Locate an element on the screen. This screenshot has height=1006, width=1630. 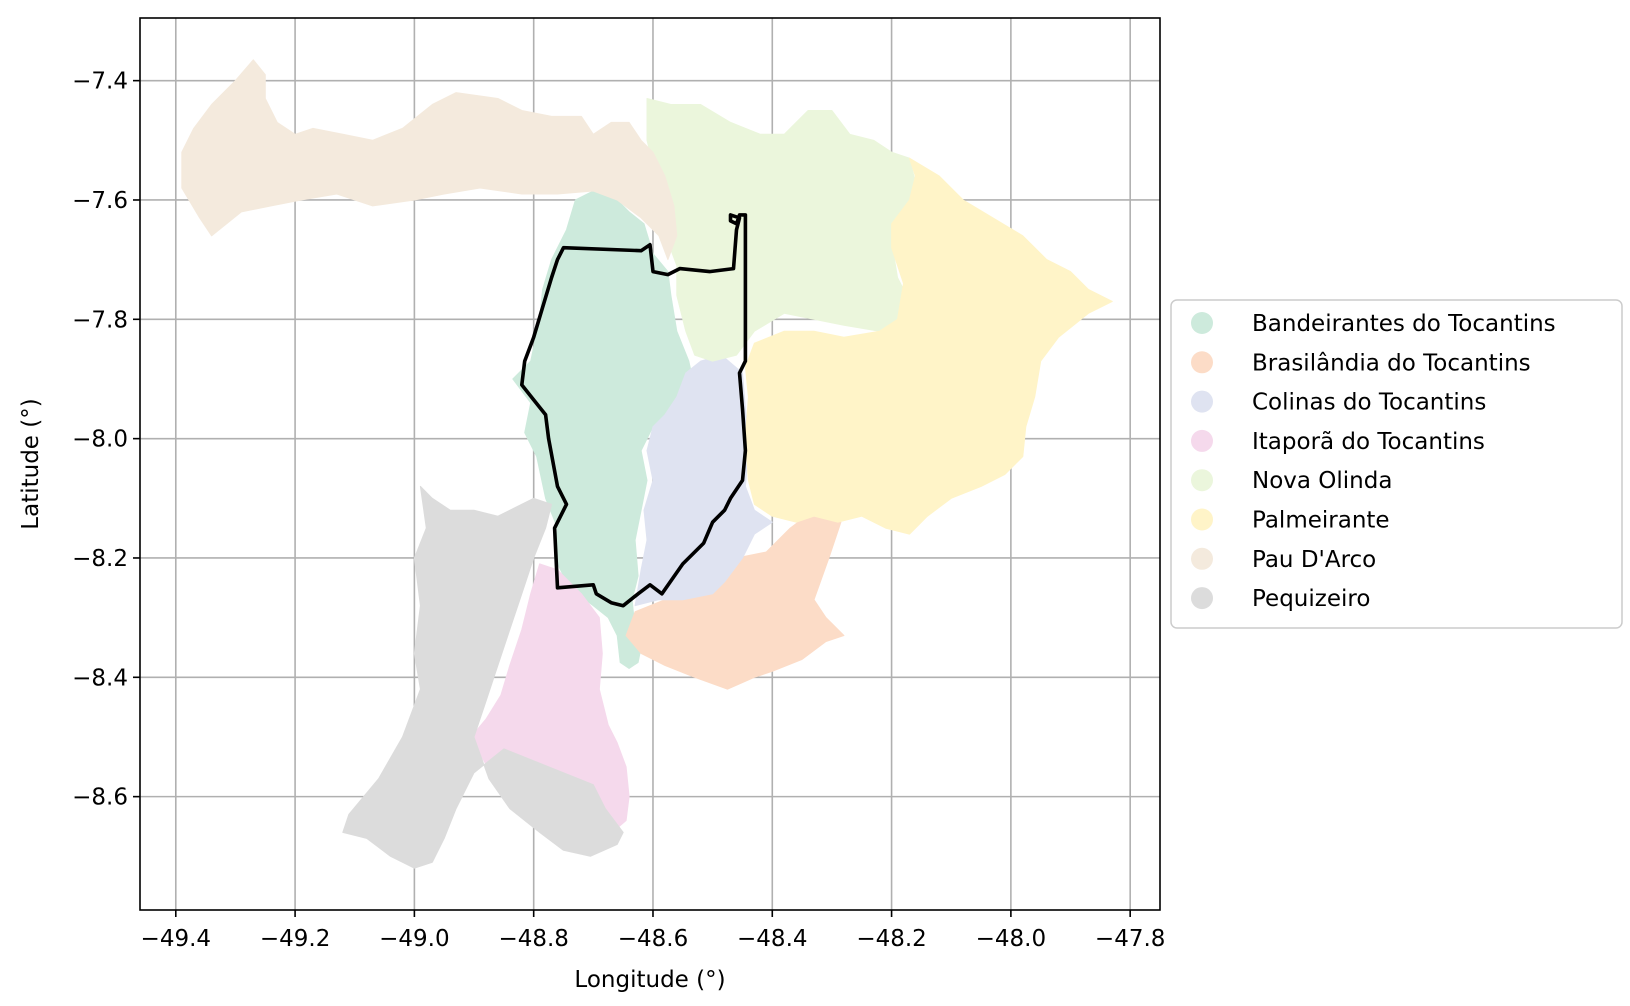
legend-label: Pequizeiro is located at coordinates (1311, 599).